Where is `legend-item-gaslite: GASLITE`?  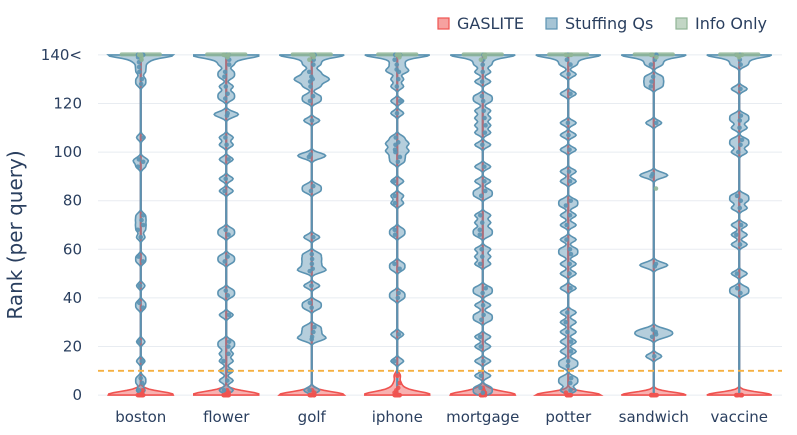
legend-item-gaslite: GASLITE is located at coordinates (480, 23).